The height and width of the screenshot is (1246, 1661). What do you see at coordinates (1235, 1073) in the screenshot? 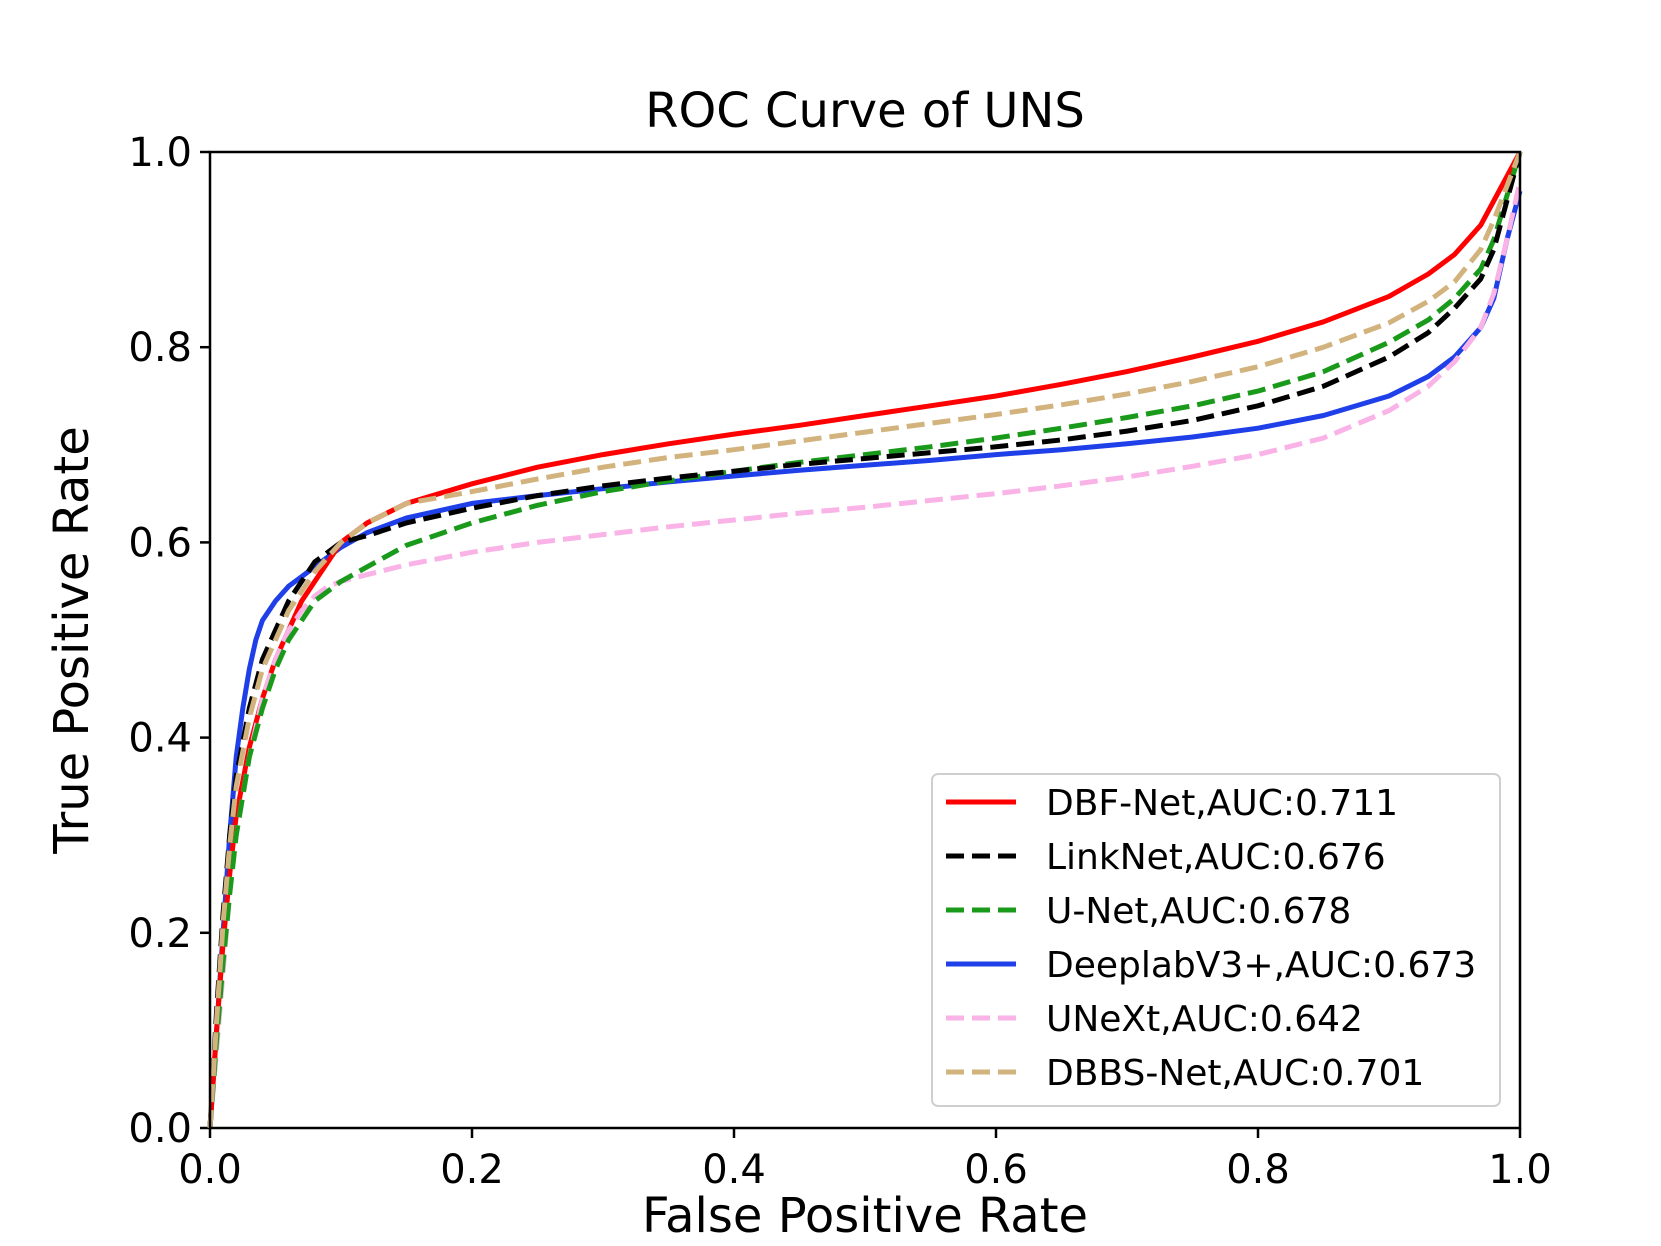
I see `legend-label: DBBS-Net,AUC:0.701` at bounding box center [1235, 1073].